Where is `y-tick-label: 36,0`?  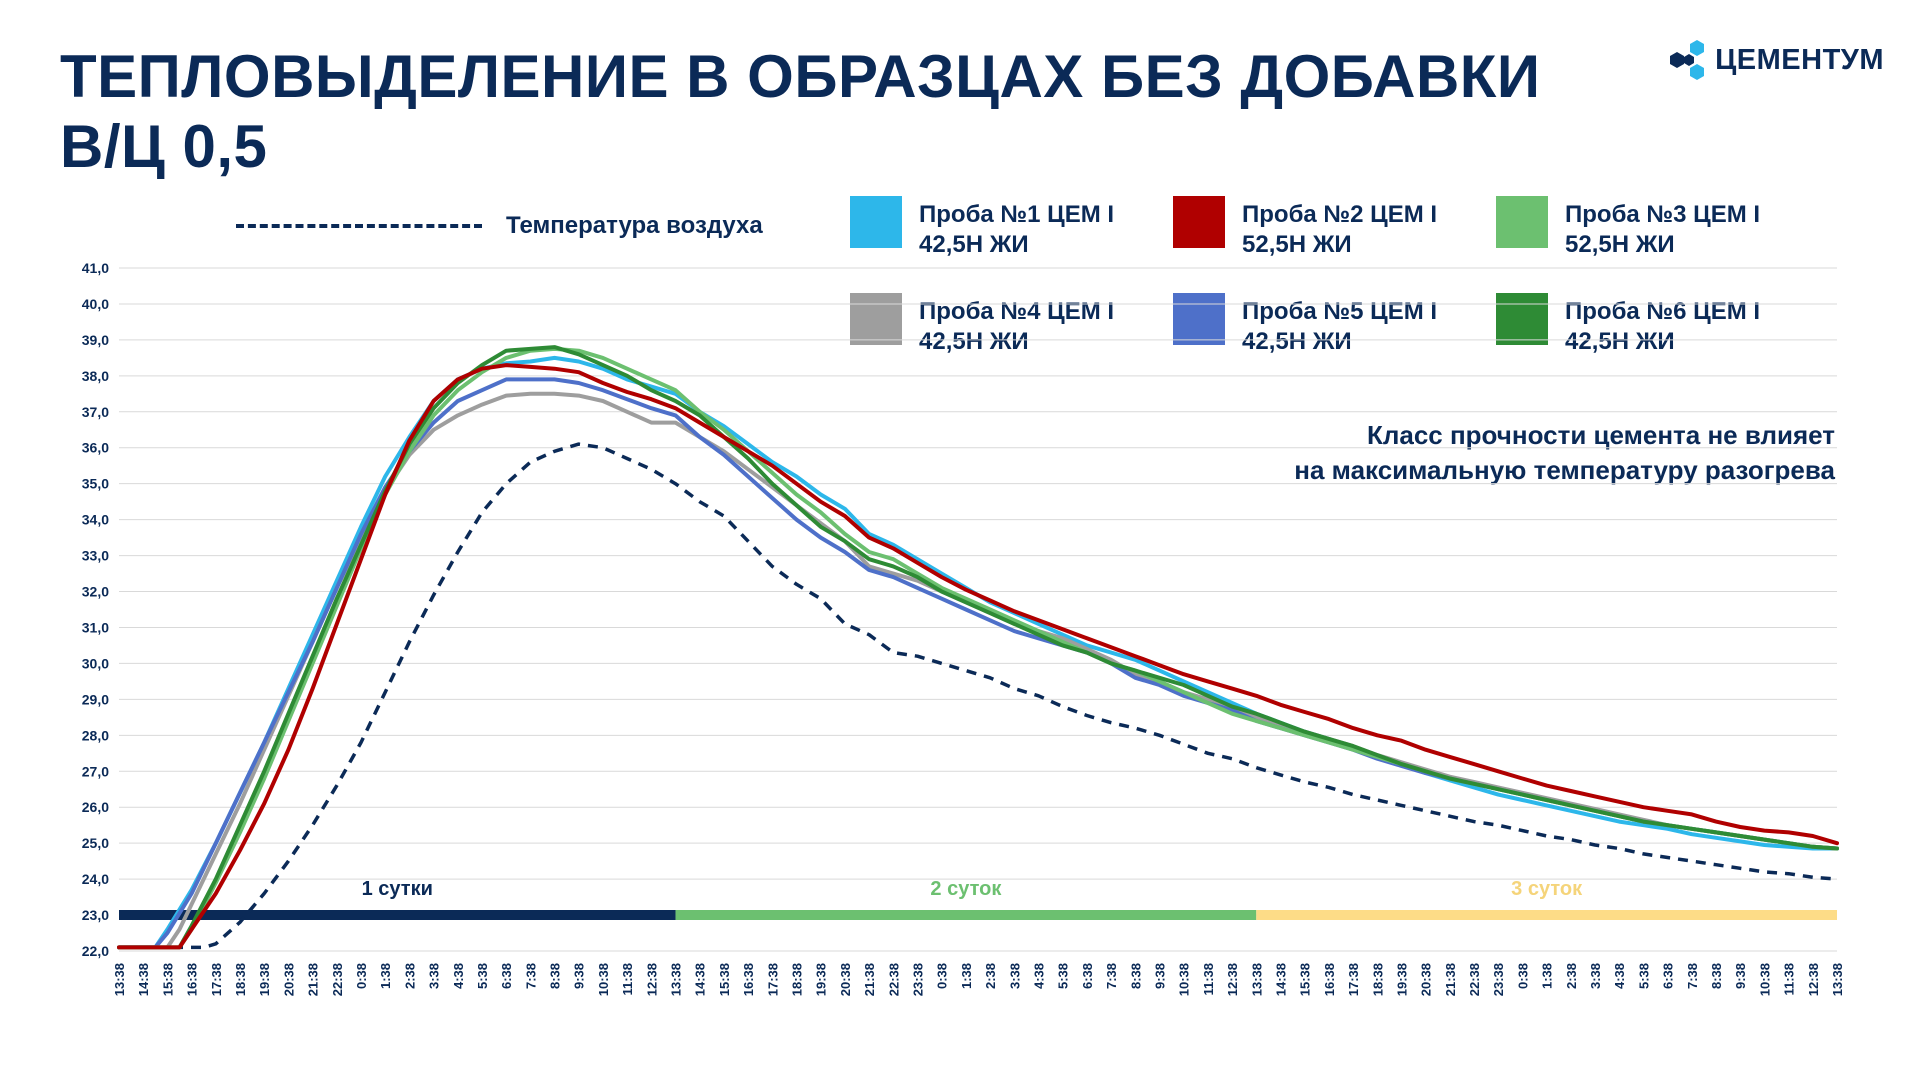
y-tick-label: 36,0 is located at coordinates (95, 448).